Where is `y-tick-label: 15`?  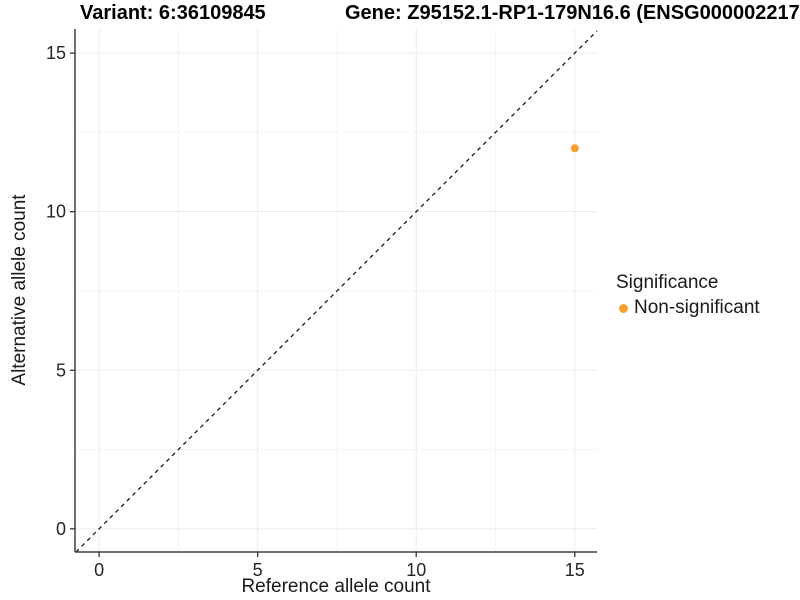
y-tick-label: 15 is located at coordinates (56, 53).